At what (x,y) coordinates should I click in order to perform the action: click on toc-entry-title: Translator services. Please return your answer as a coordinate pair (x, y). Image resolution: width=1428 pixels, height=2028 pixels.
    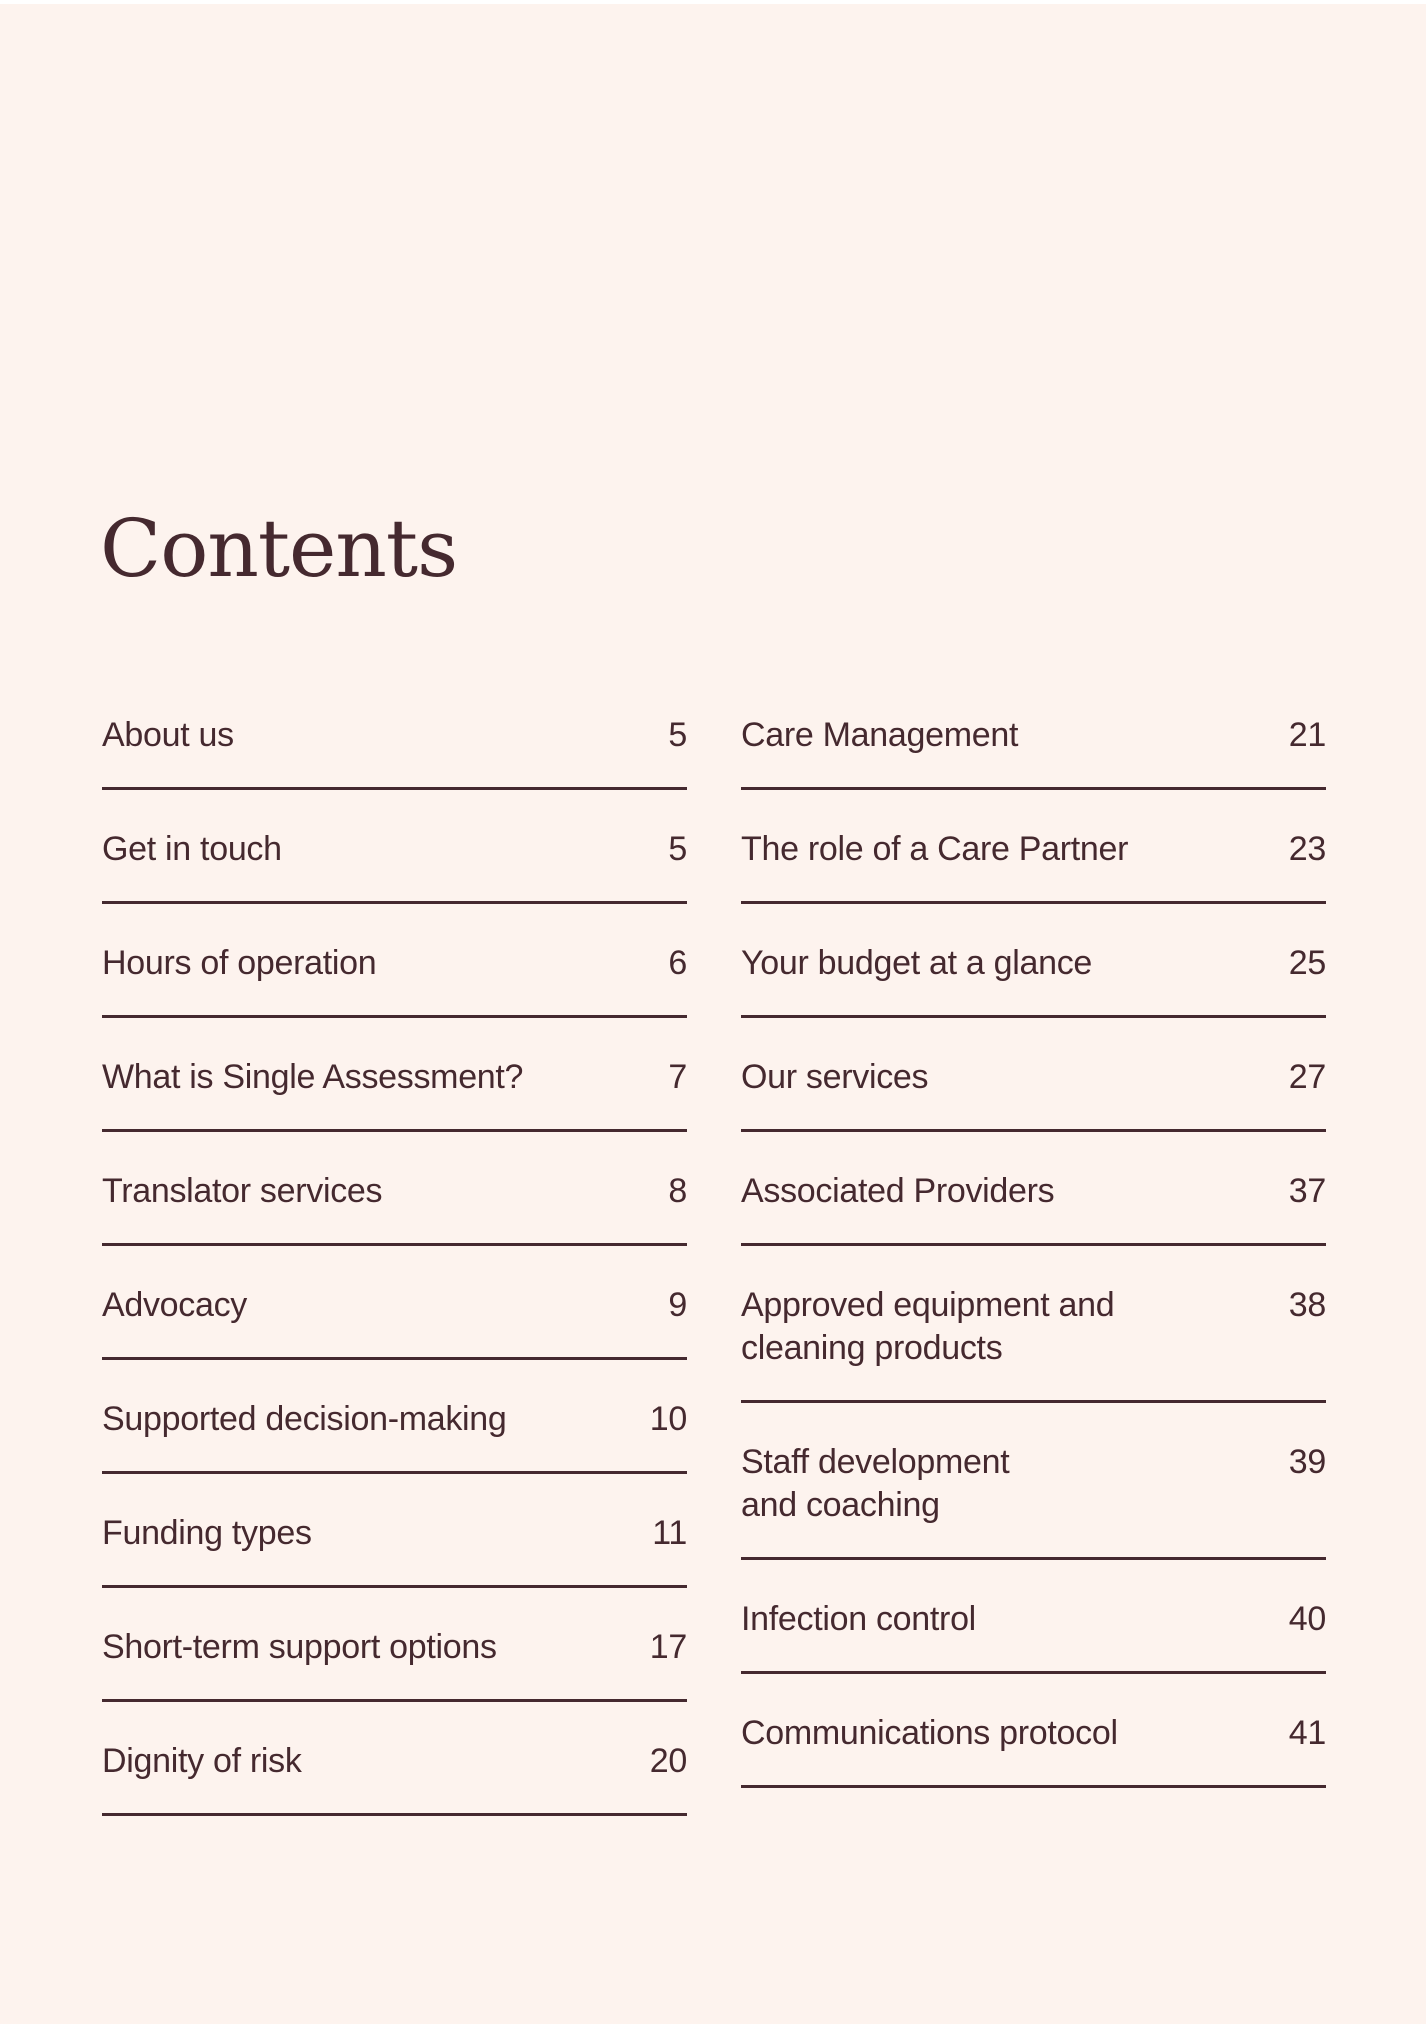
    Looking at the image, I should click on (242, 1191).